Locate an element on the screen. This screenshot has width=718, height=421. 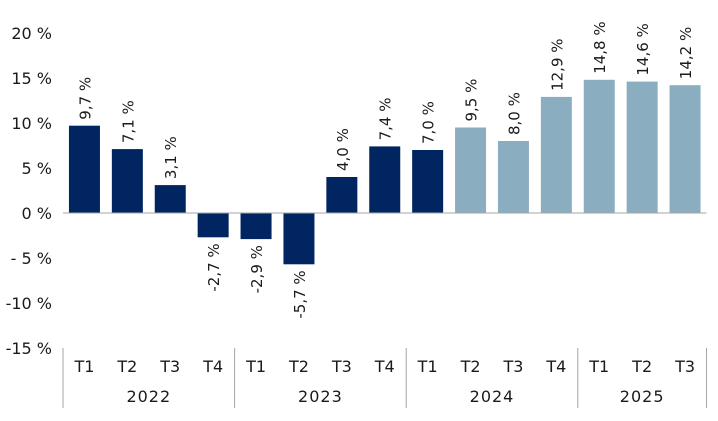
data-label: 9,7 % is located at coordinates (85, 98).